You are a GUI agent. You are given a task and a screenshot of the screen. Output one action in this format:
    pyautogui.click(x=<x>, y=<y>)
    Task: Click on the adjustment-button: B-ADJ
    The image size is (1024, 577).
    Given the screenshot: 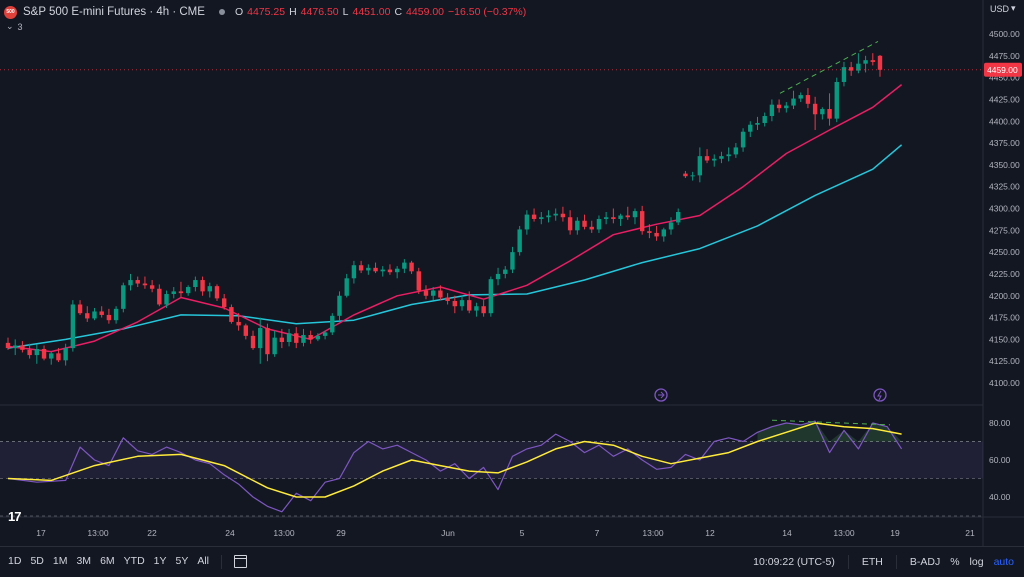 What is the action you would take?
    pyautogui.click(x=925, y=562)
    